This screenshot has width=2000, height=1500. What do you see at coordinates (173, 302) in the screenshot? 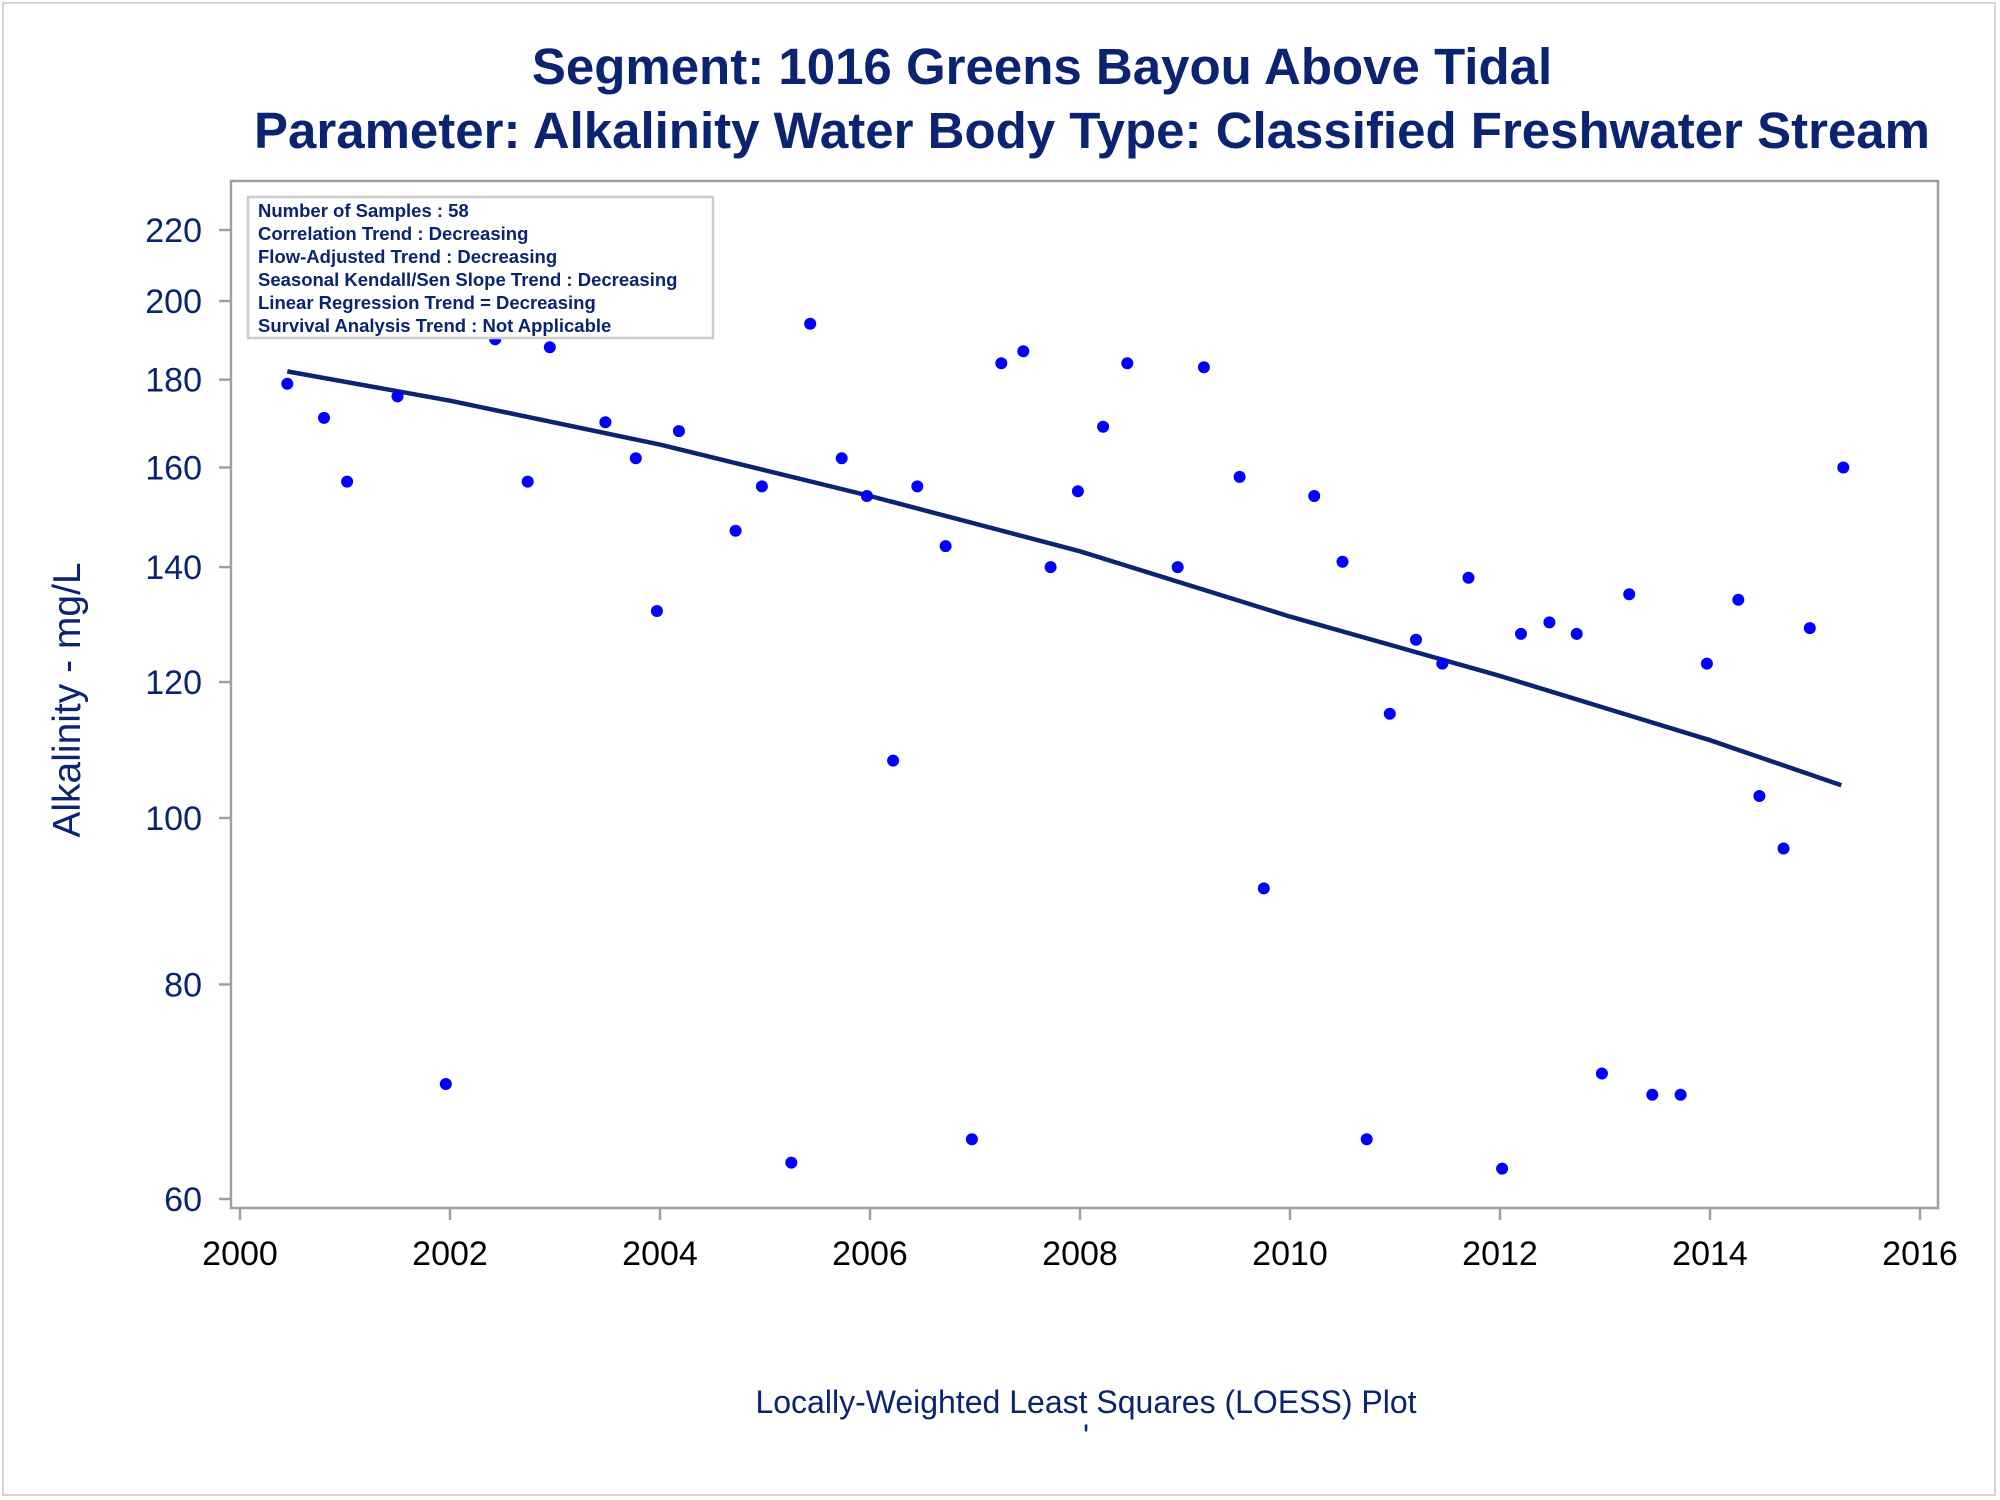
I see `y-tick-label: 200` at bounding box center [173, 302].